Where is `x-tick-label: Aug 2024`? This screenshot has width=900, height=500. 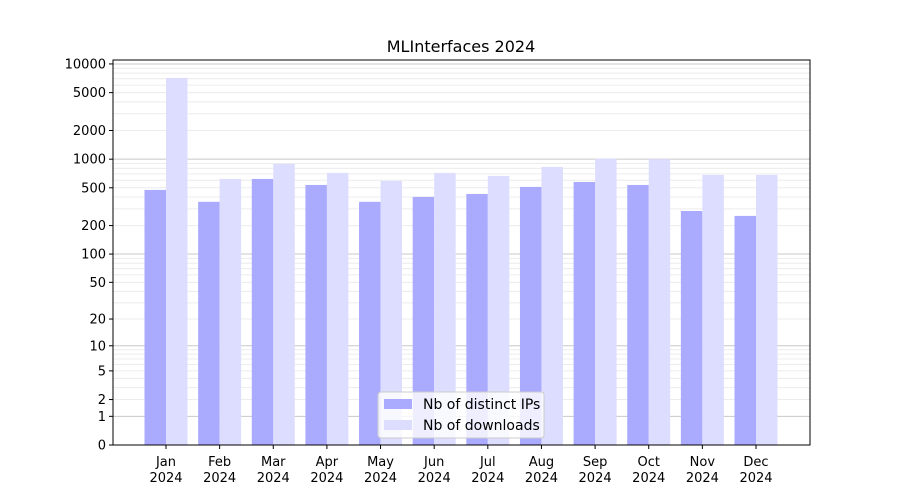
x-tick-label: Aug 2024 is located at coordinates (541, 470).